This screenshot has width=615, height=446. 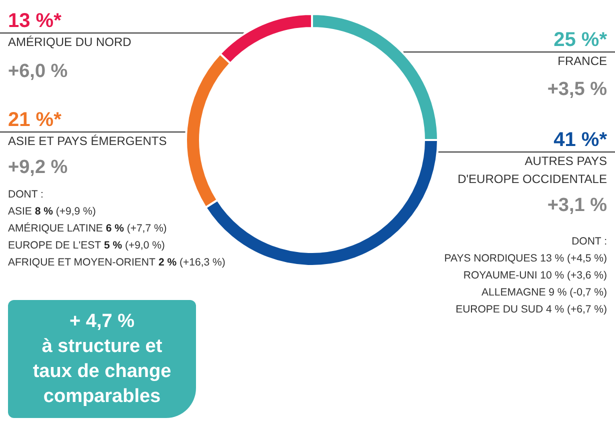 I want to click on slice-label: FRANCE, so click(x=582, y=61).